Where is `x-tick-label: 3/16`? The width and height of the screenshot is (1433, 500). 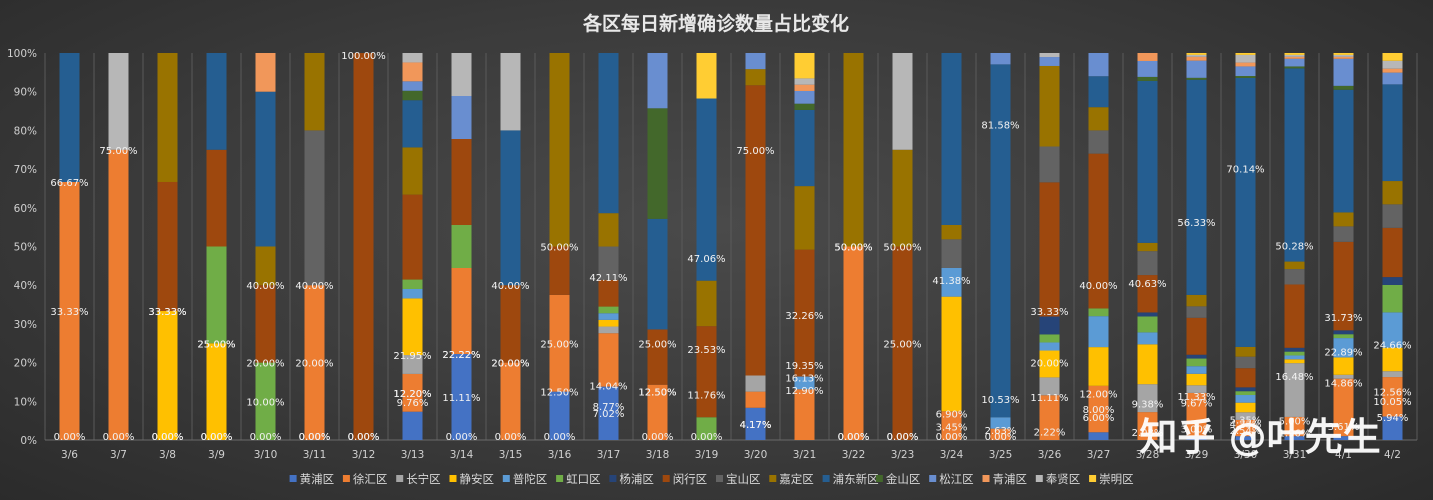 x-tick-label: 3/16 is located at coordinates (560, 455).